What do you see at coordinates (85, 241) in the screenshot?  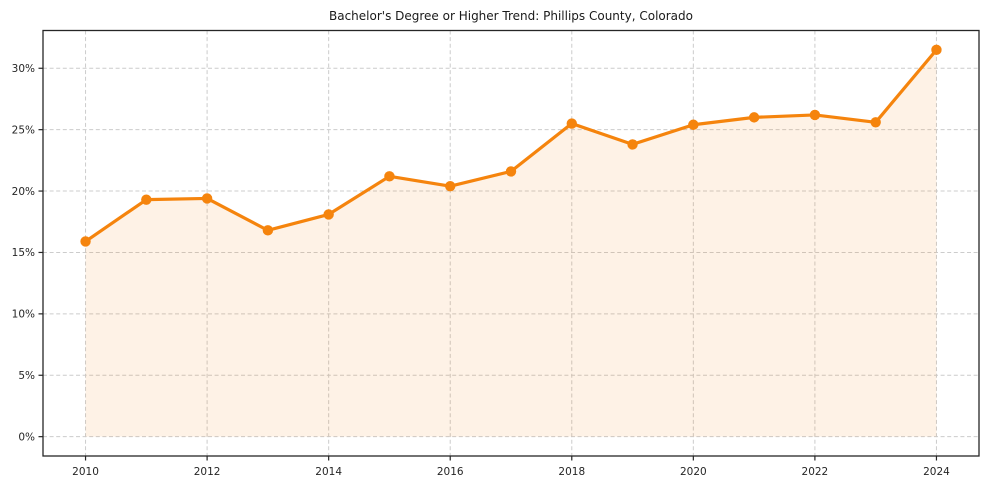 I see `data-point-2010` at bounding box center [85, 241].